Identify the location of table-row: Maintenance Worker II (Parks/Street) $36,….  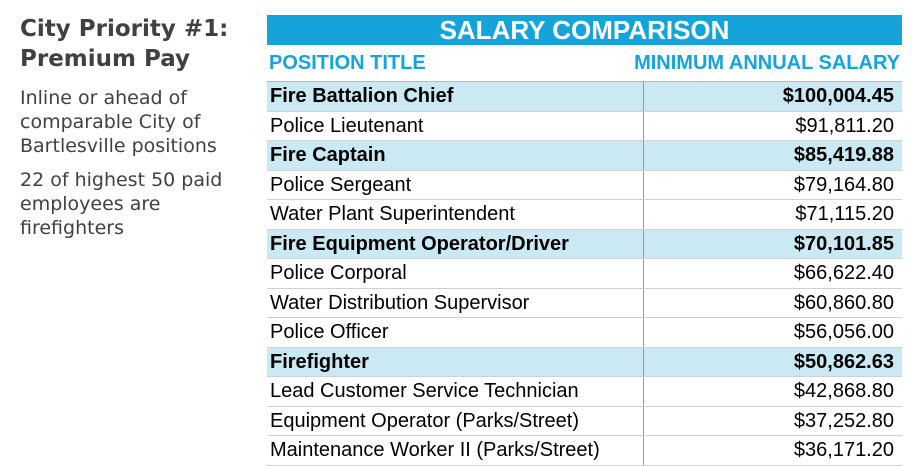
(584, 451).